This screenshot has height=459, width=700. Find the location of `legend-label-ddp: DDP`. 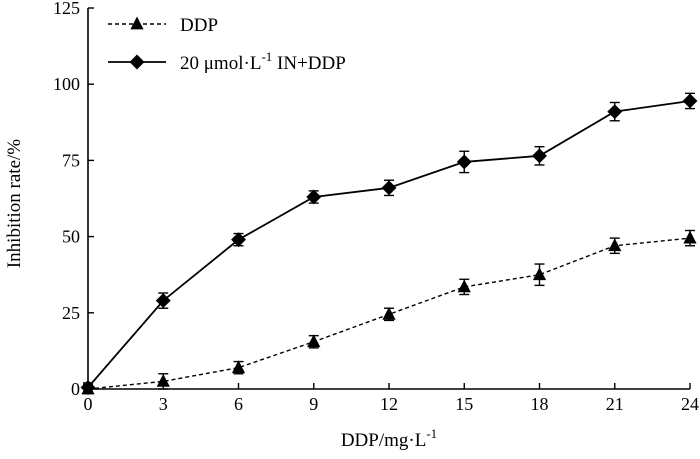

legend-label-ddp: DDP is located at coordinates (199, 25).